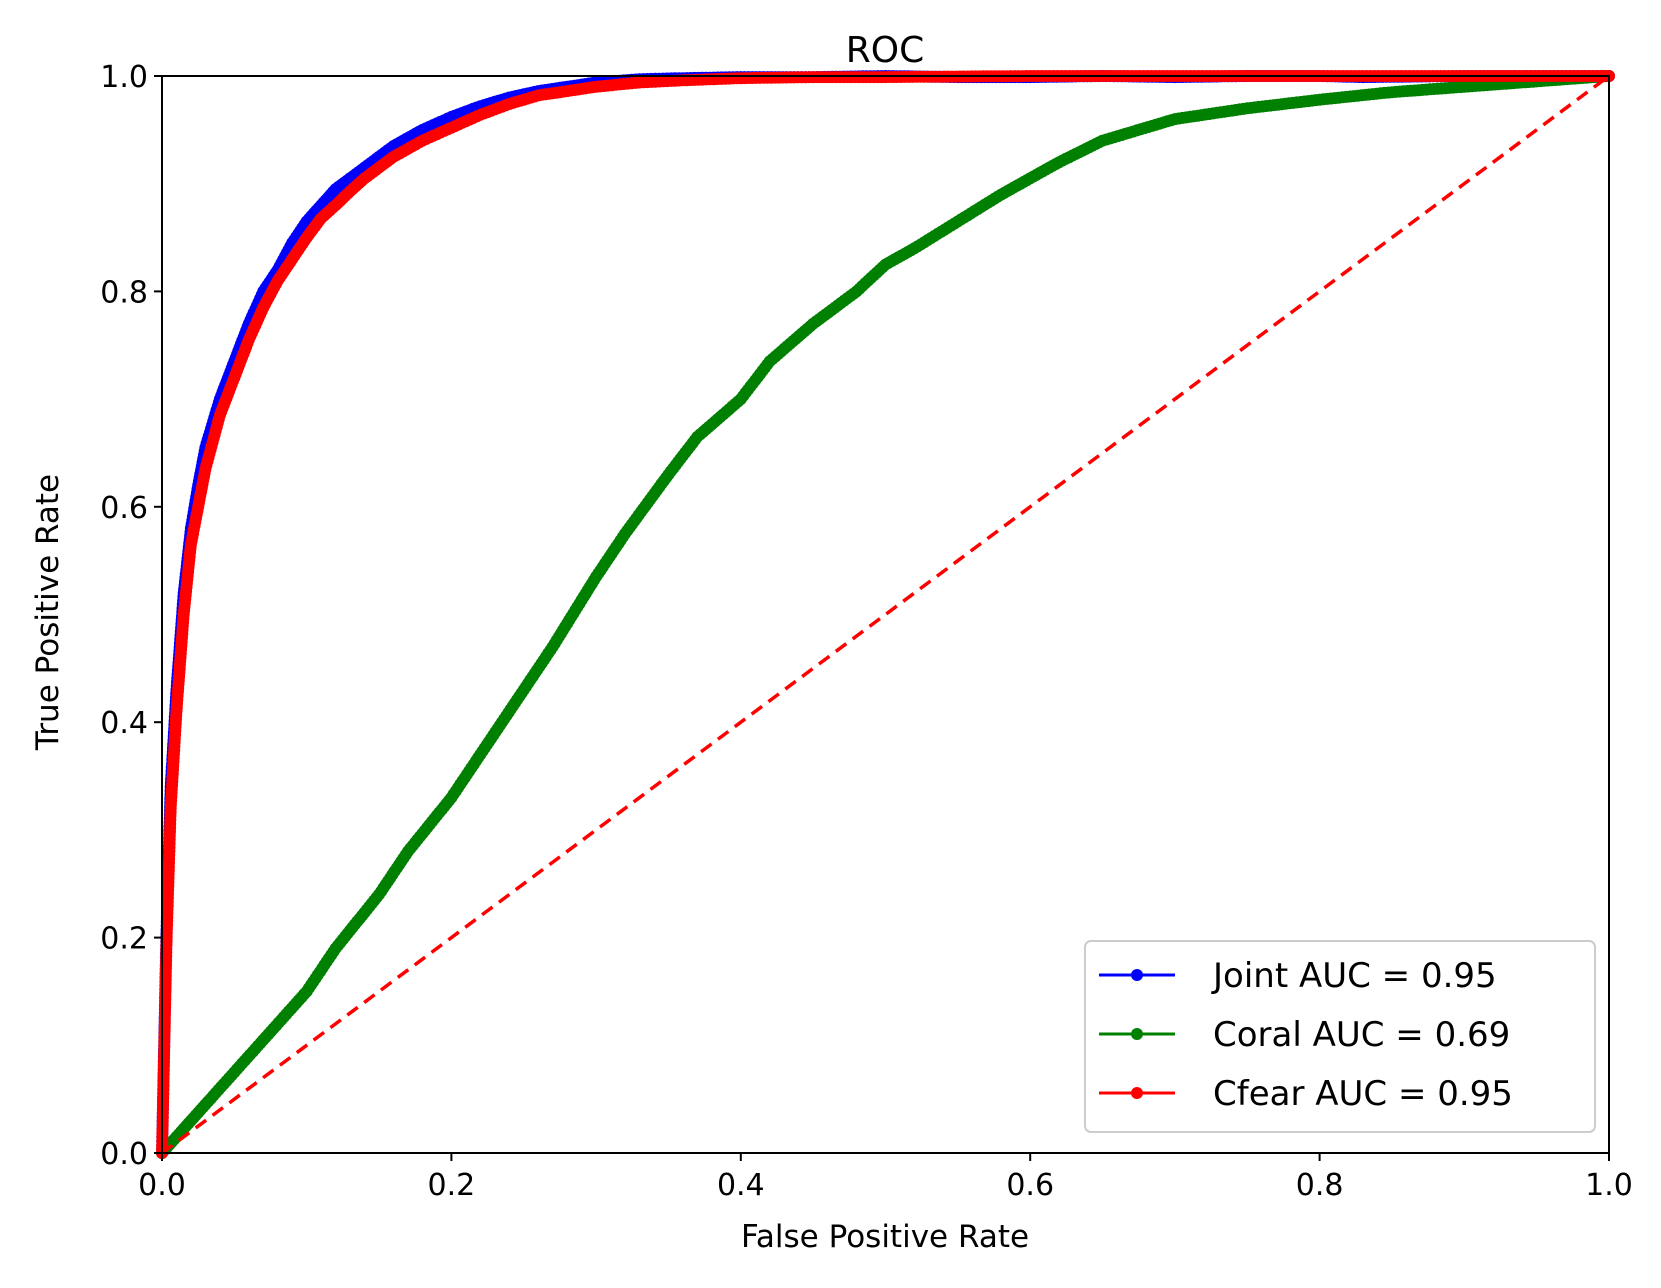 The height and width of the screenshot is (1288, 1661). I want to click on y-tick-label: 0.6, so click(124, 508).